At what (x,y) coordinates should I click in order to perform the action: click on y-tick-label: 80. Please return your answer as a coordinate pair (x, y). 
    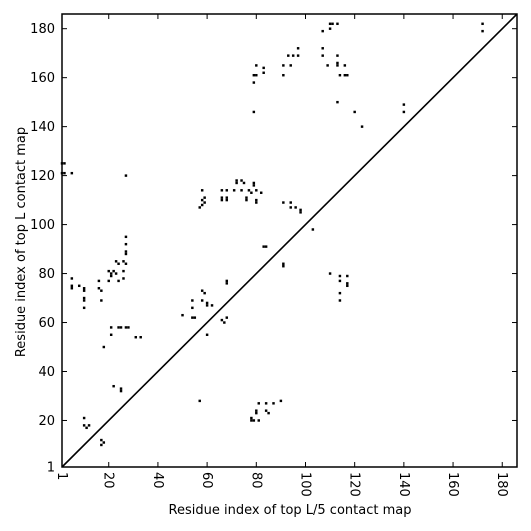
    Looking at the image, I should click on (46, 274).